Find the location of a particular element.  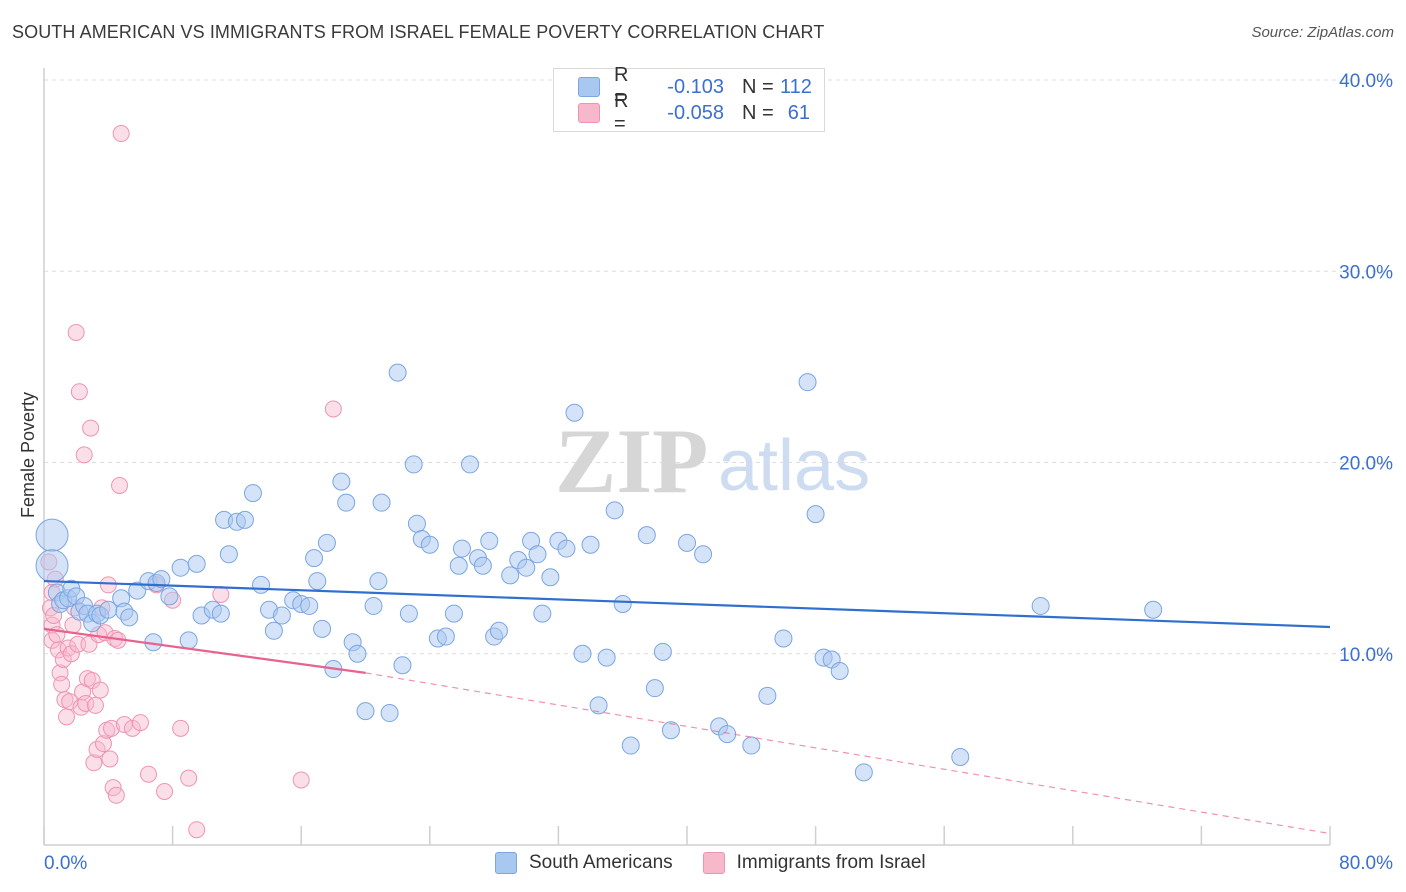

legend-row-israel: R = -0.058 N = 61 is located at coordinates (694, 112).